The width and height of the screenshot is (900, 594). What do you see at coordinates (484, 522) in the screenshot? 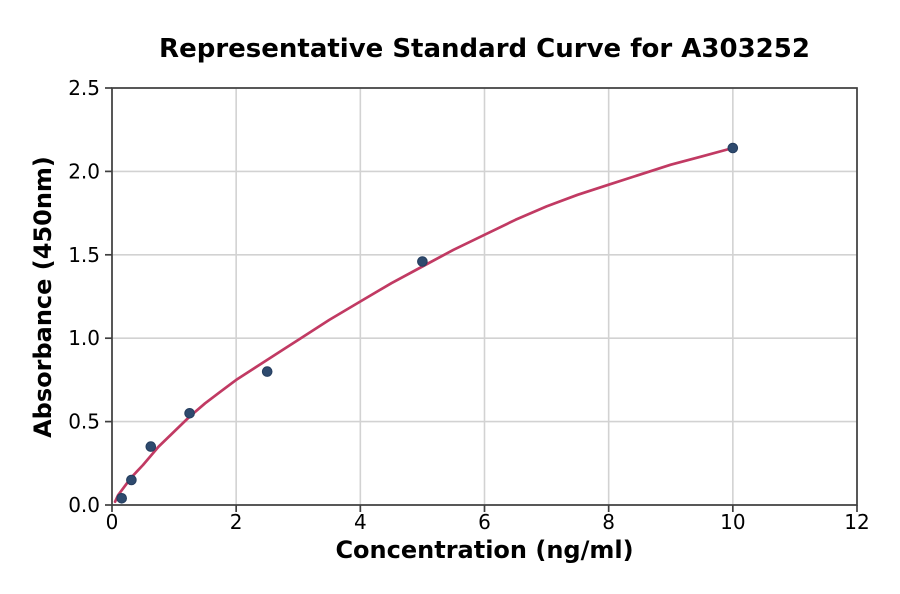
I see `x-tick-label: 6` at bounding box center [484, 522].